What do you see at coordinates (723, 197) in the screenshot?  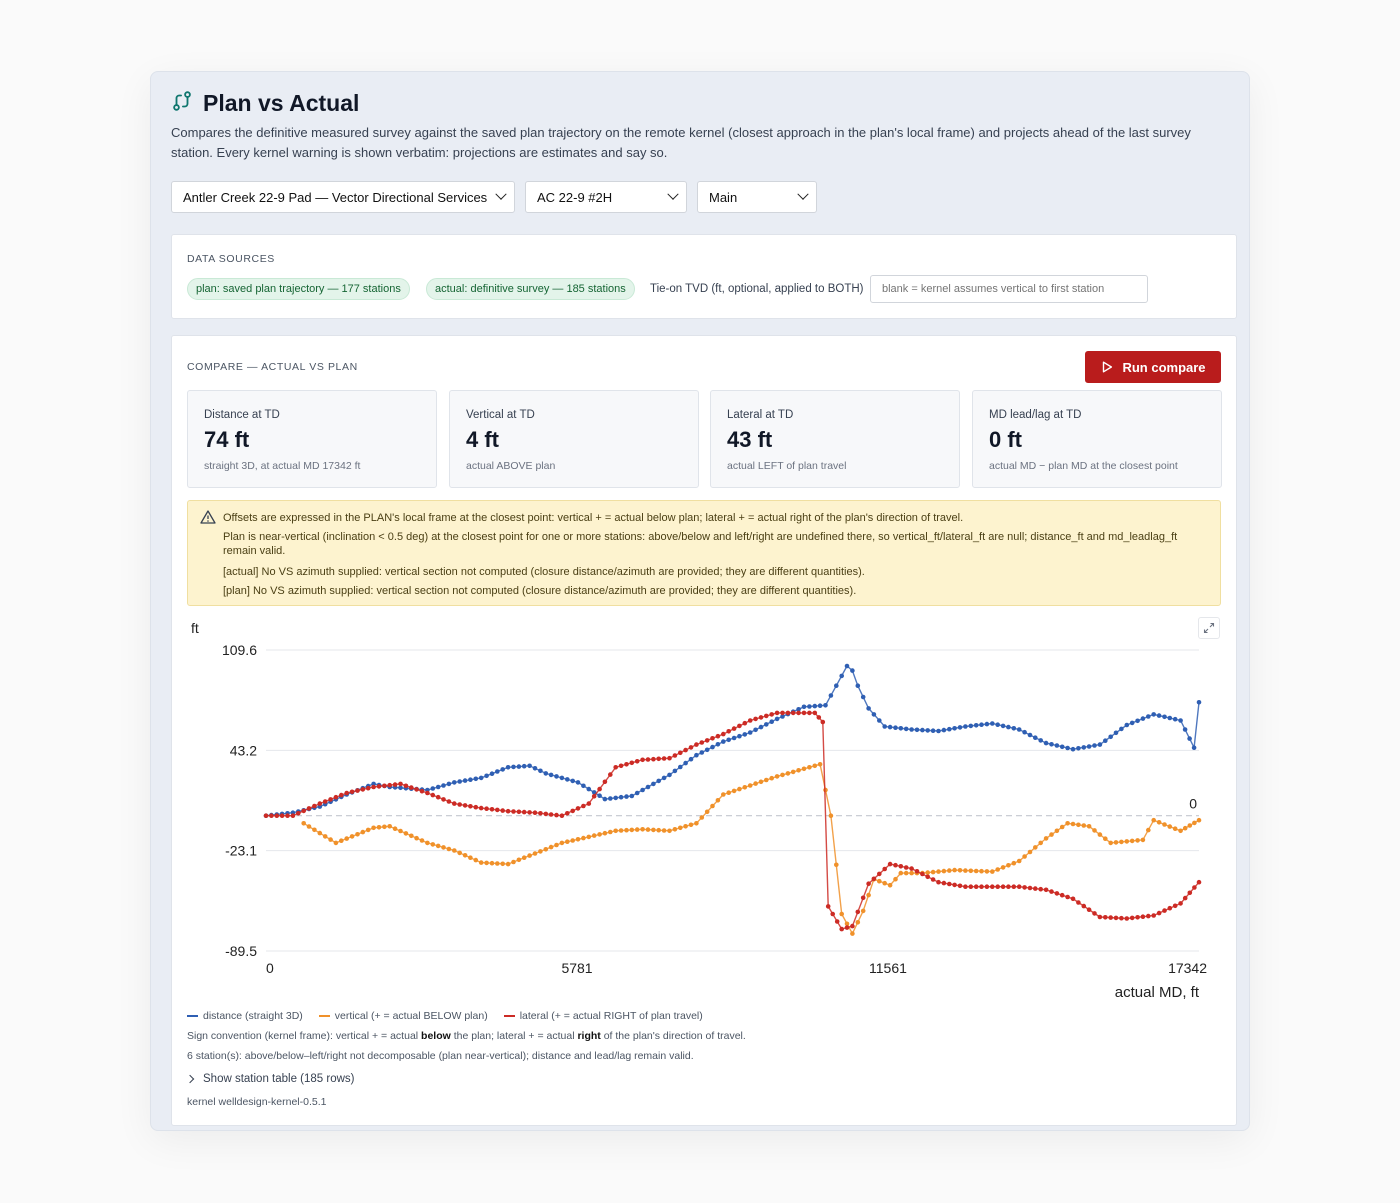 I see `branch-select-value: Main` at bounding box center [723, 197].